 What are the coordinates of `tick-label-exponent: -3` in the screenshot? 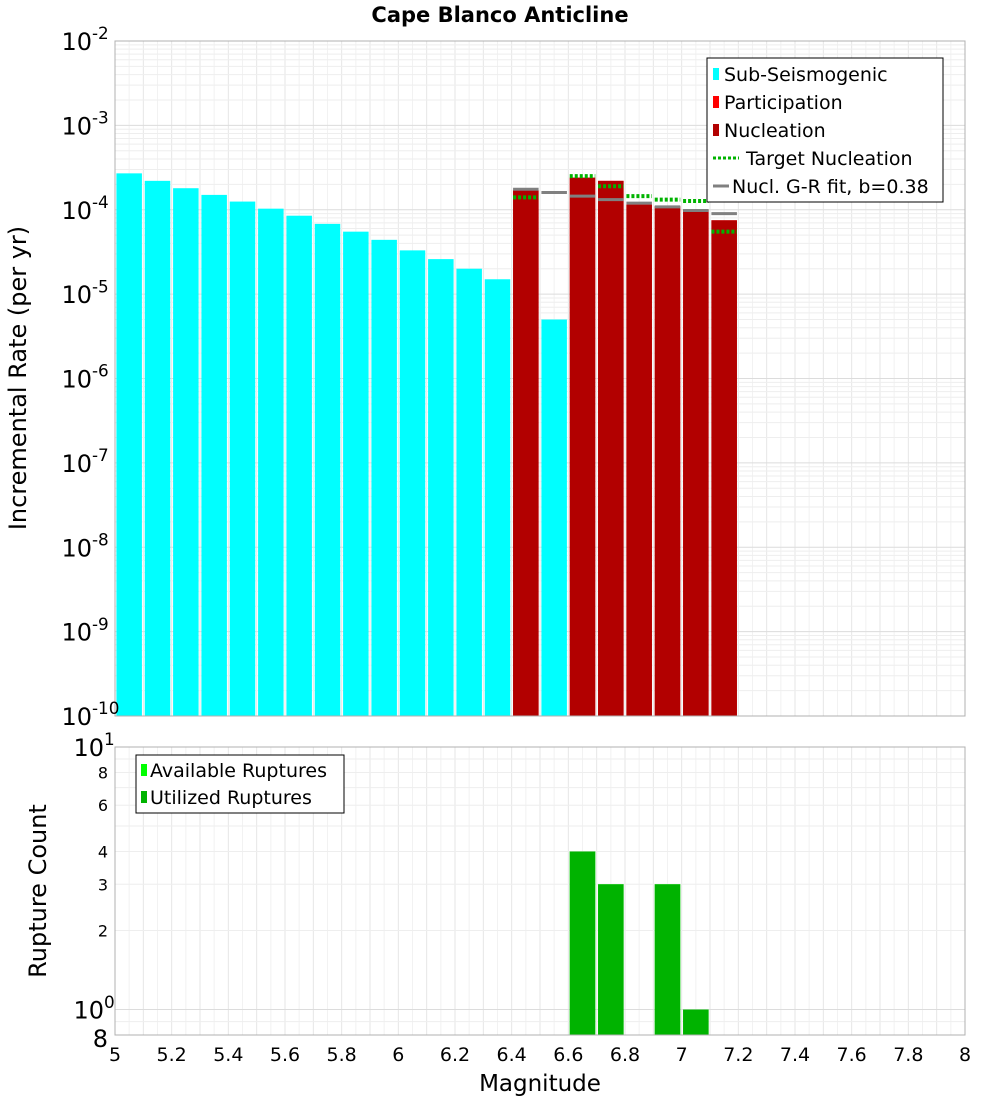 It's located at (100, 118).